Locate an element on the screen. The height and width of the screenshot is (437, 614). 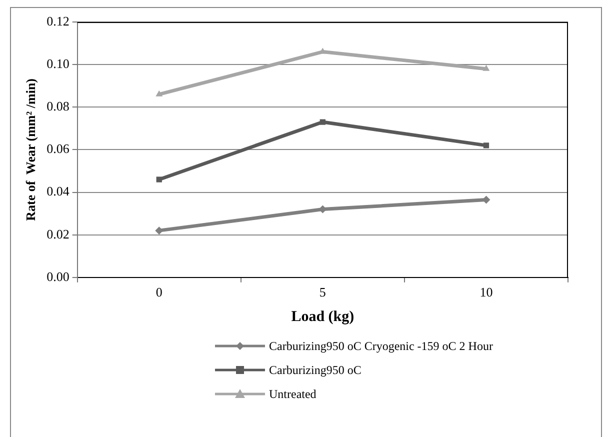
x-tick-label: 0 is located at coordinates (159, 292).